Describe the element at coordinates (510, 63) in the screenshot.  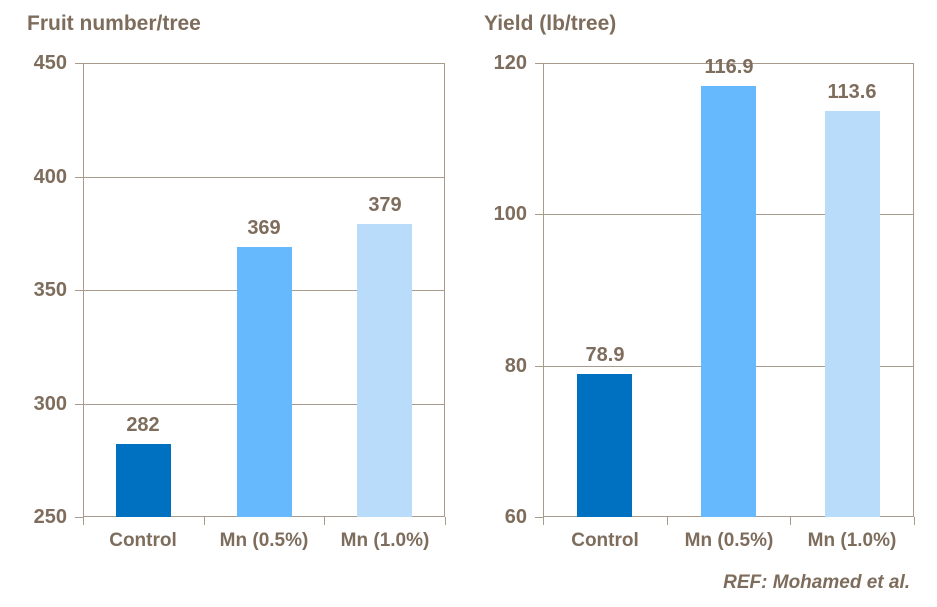
I see `y-axis-tick-label: 120` at that location.